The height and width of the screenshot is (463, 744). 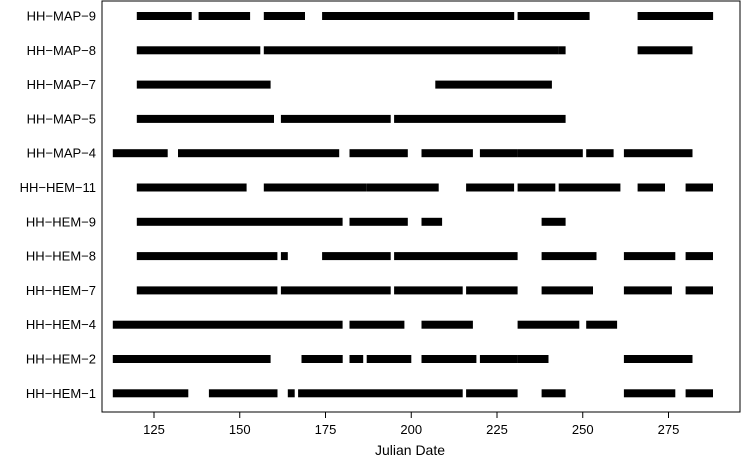 I want to click on row-label: HH−MAP−4, so click(x=61, y=153).